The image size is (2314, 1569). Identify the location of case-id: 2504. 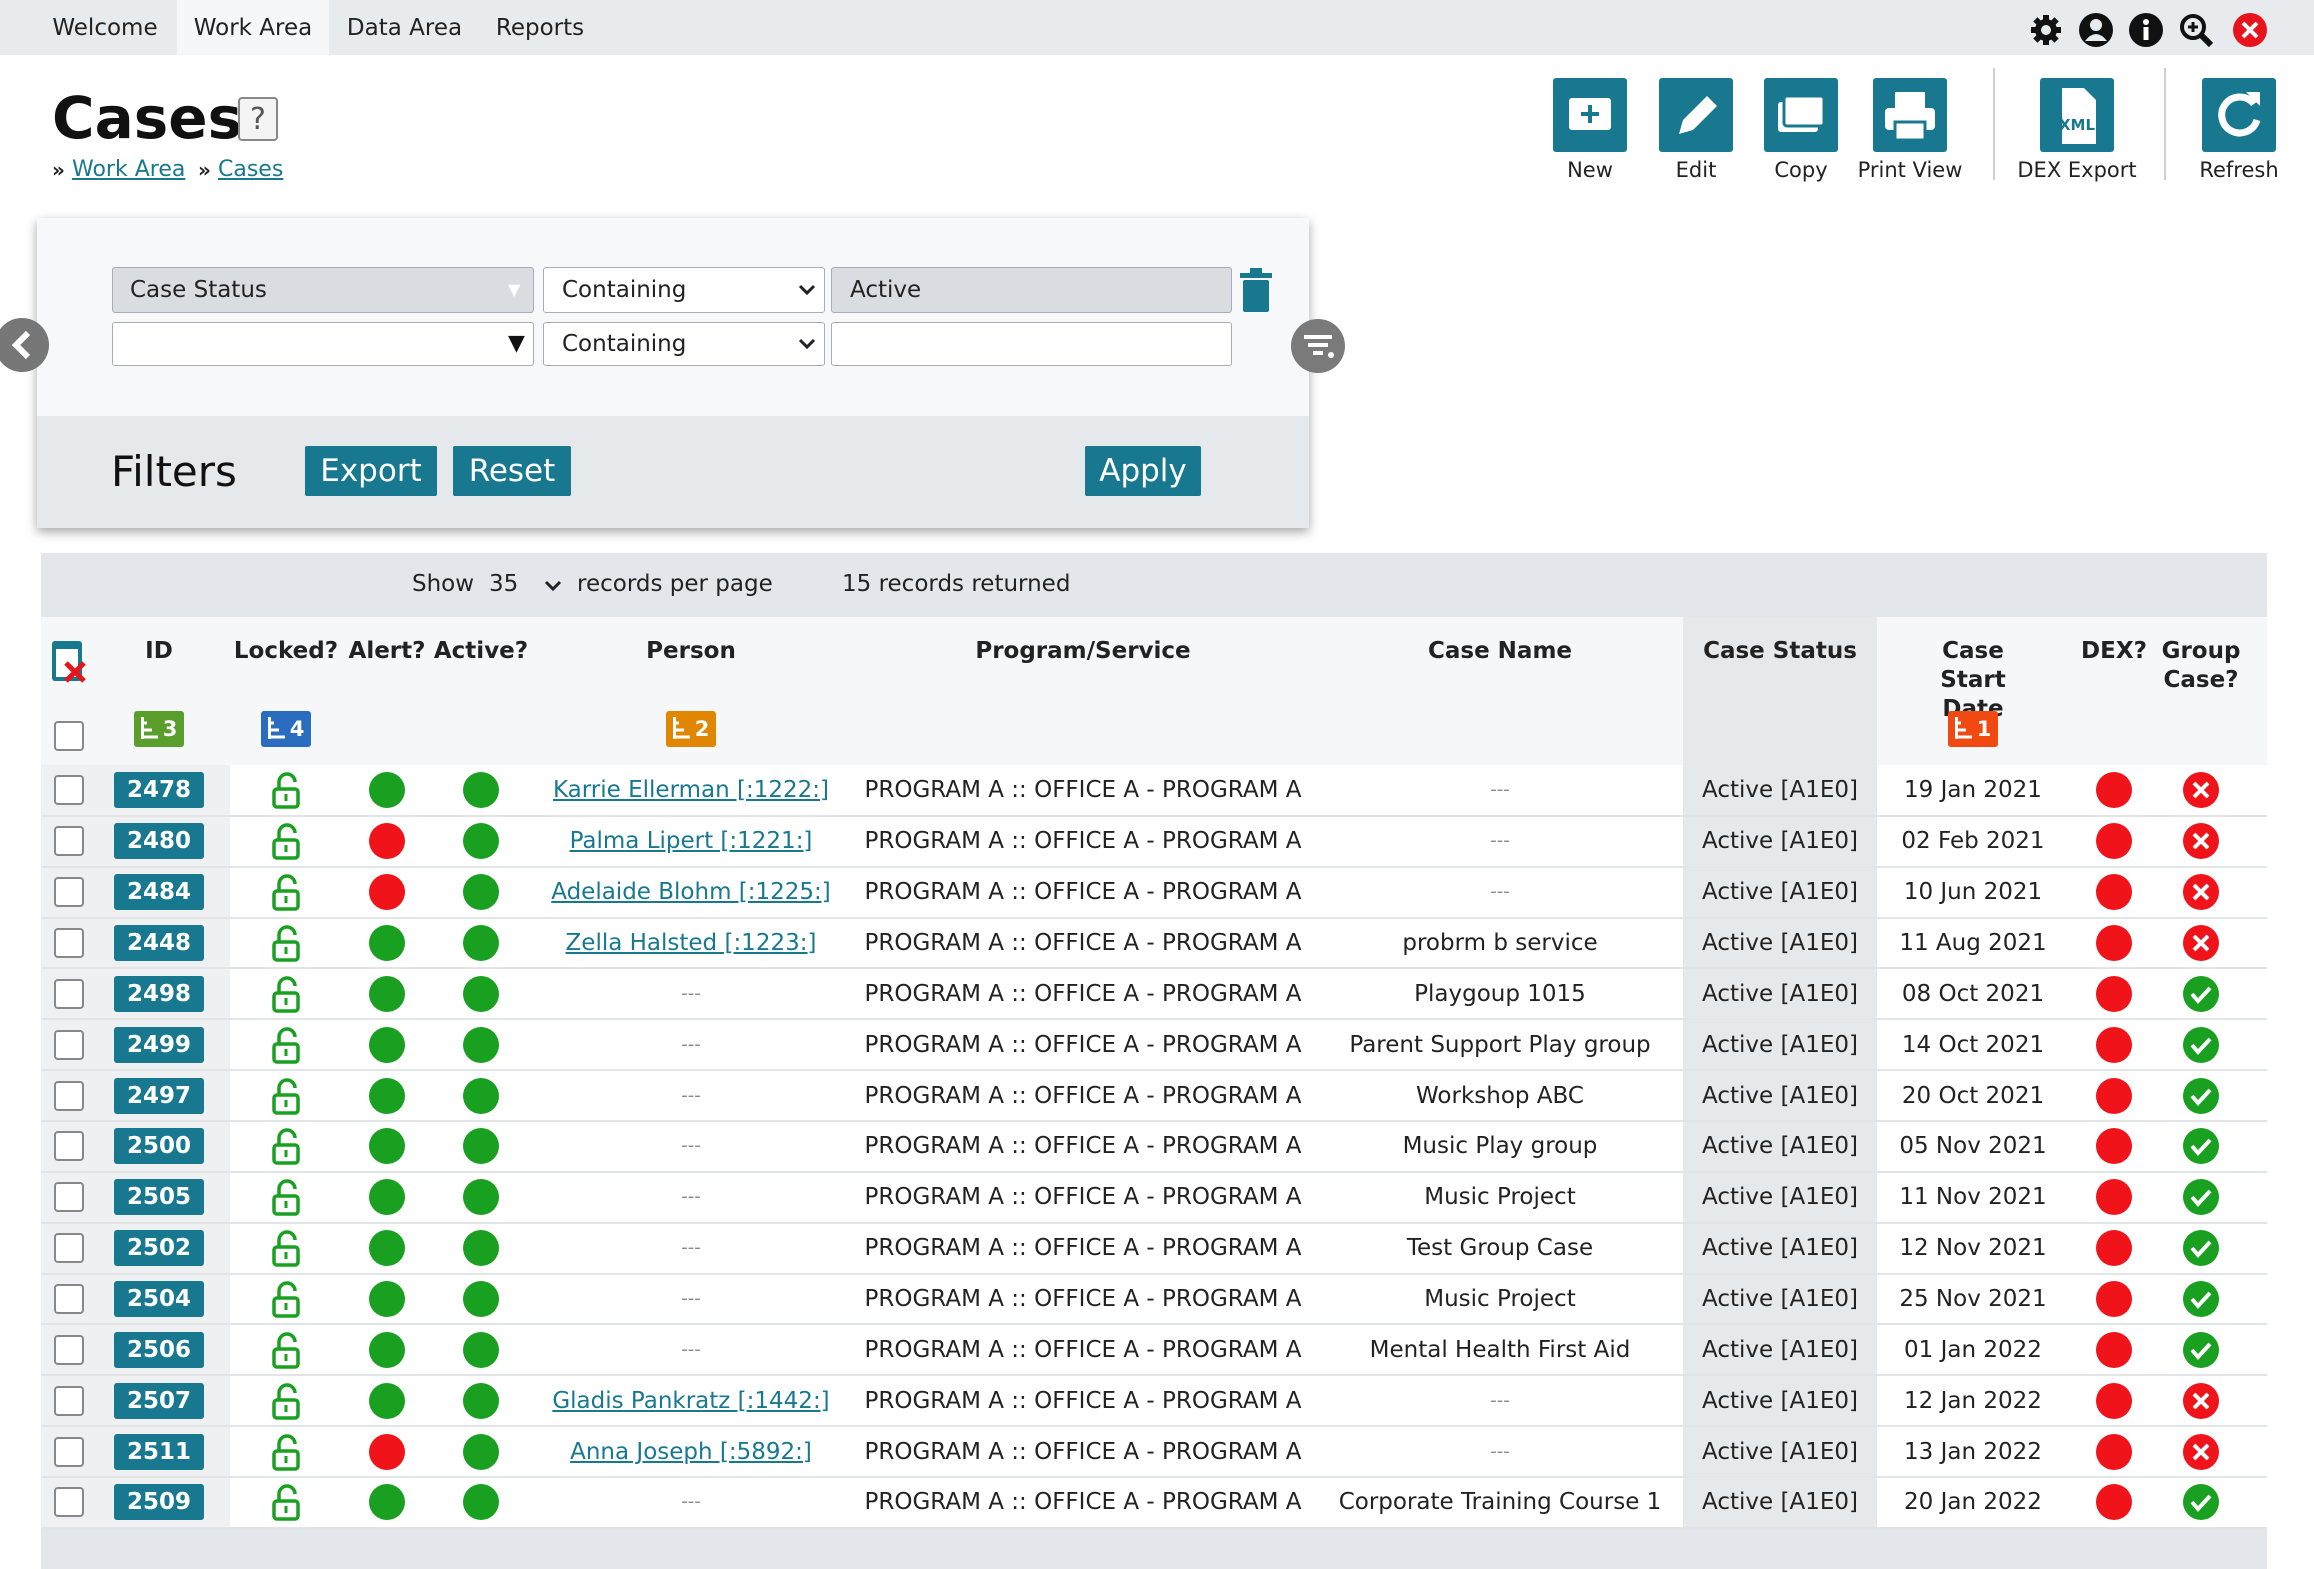
(159, 1299).